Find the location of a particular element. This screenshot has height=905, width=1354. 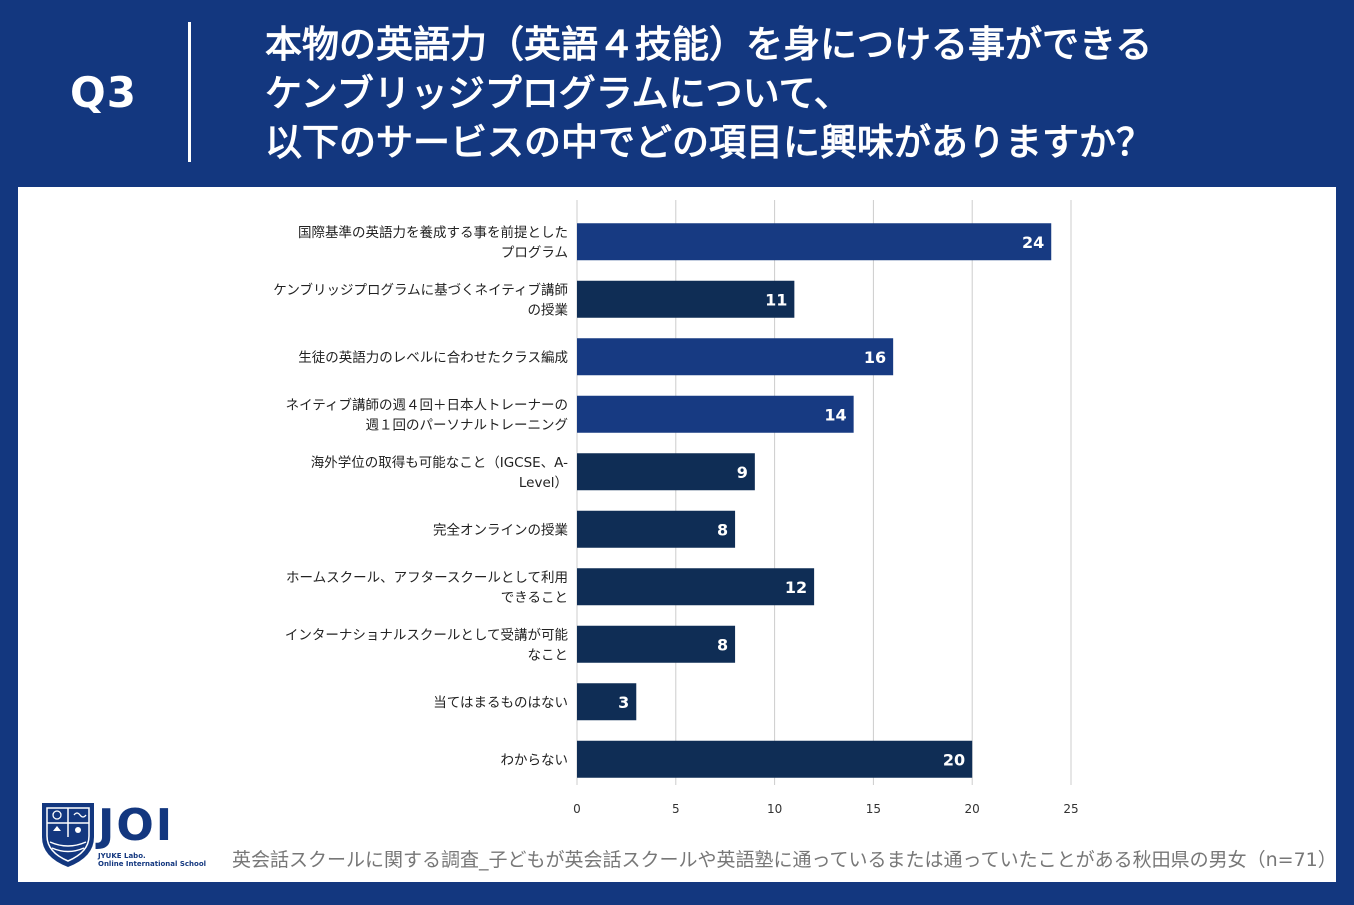

bar-value-label: 11 is located at coordinates (776, 299).